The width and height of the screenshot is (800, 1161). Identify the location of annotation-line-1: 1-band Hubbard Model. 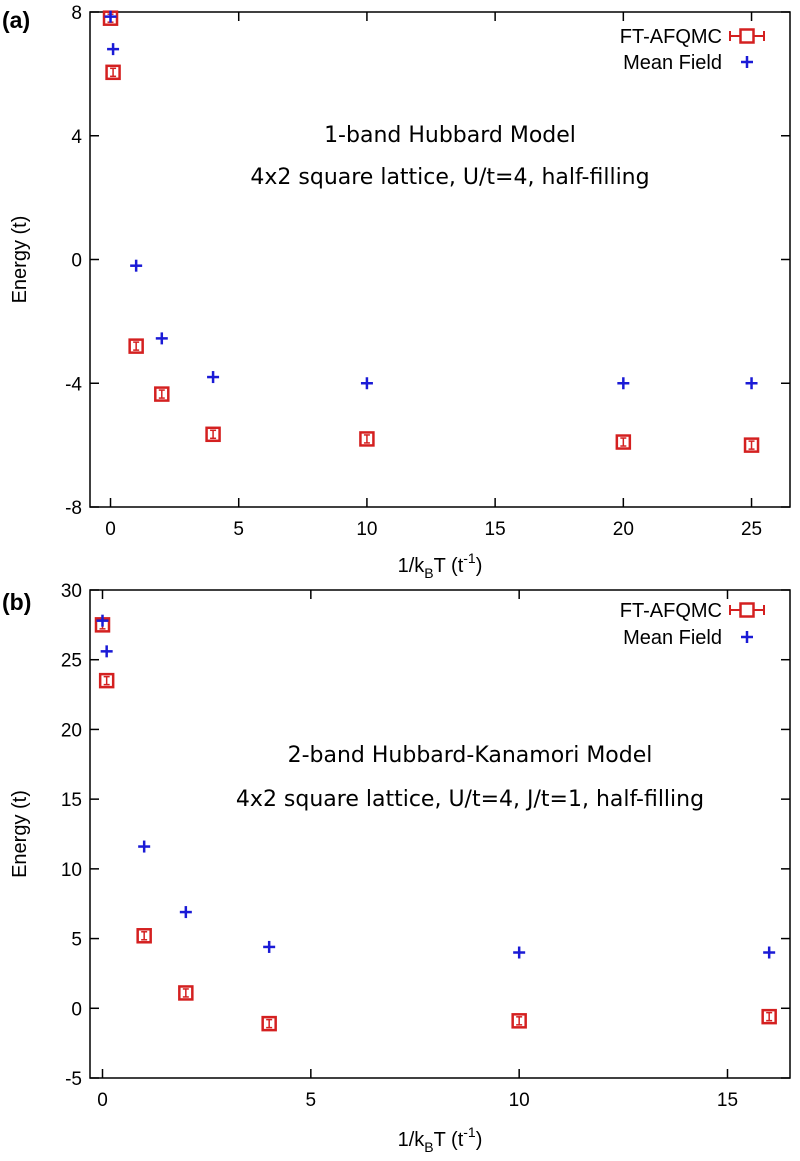
(450, 135).